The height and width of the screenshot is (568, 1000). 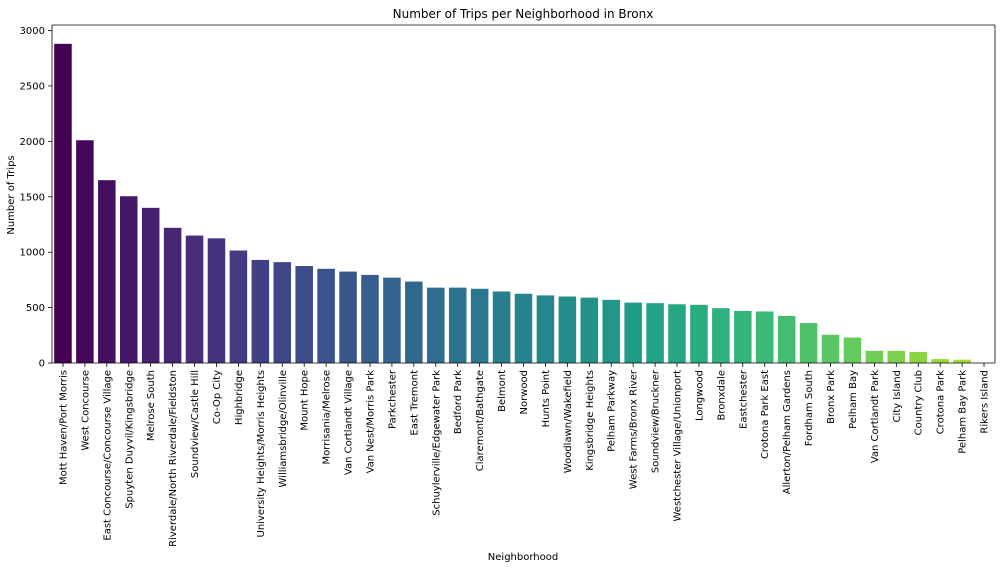 What do you see at coordinates (480, 420) in the screenshot?
I see `x-tick-label: Claremont/Bathgate` at bounding box center [480, 420].